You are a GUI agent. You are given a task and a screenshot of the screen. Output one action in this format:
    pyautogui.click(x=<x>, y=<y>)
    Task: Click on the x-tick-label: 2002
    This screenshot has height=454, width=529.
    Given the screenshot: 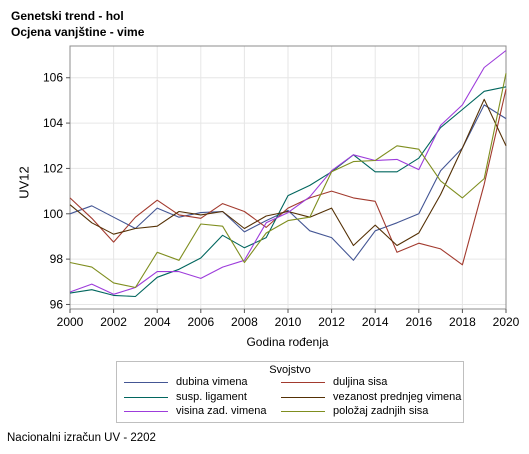 What is the action you would take?
    pyautogui.click(x=113, y=322)
    